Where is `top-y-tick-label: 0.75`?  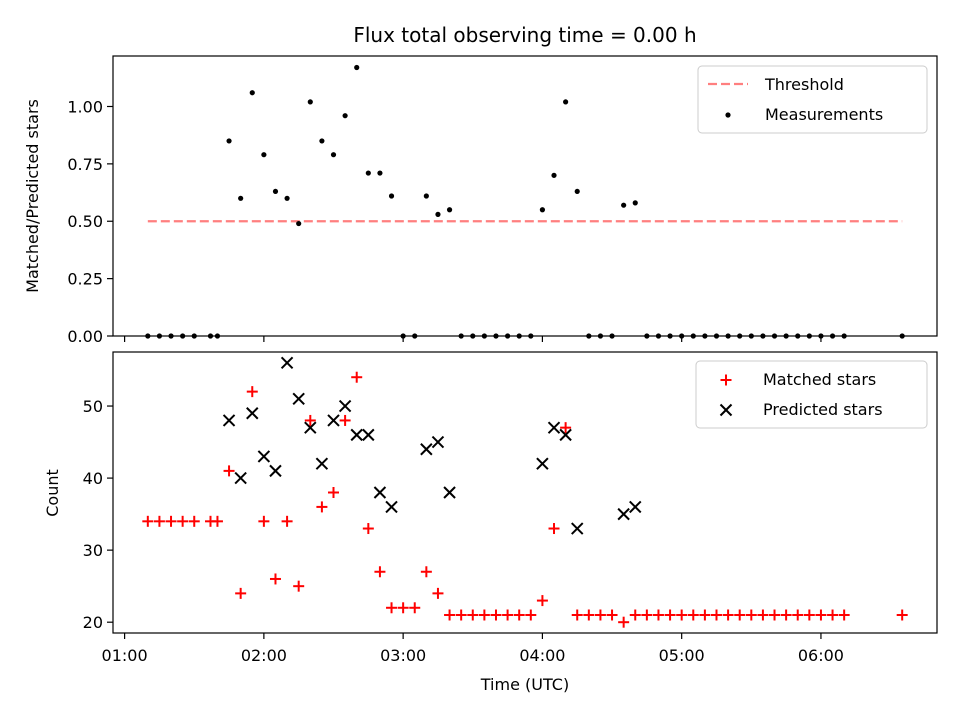
top-y-tick-label: 0.75 is located at coordinates (85, 164).